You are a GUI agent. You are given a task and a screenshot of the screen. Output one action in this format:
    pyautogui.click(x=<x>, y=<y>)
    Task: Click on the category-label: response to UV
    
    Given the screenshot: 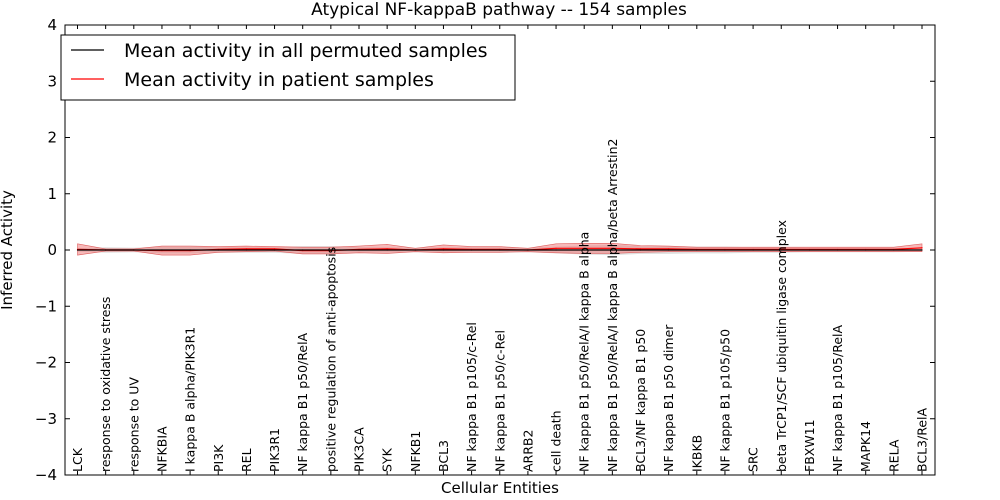 What is the action you would take?
    pyautogui.click(x=133, y=424)
    